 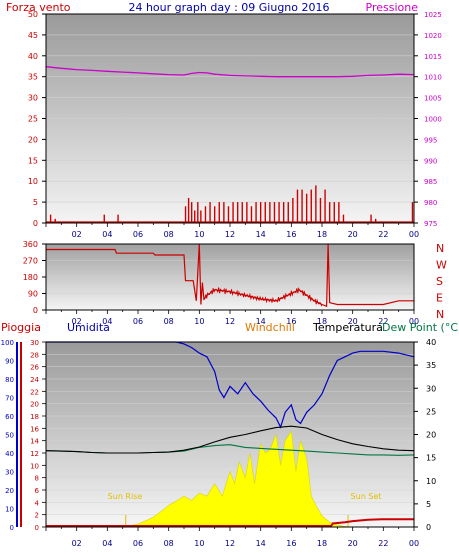 What do you see at coordinates (33, 294) in the screenshot?
I see `middle-left-tick-label: 90` at bounding box center [33, 294].